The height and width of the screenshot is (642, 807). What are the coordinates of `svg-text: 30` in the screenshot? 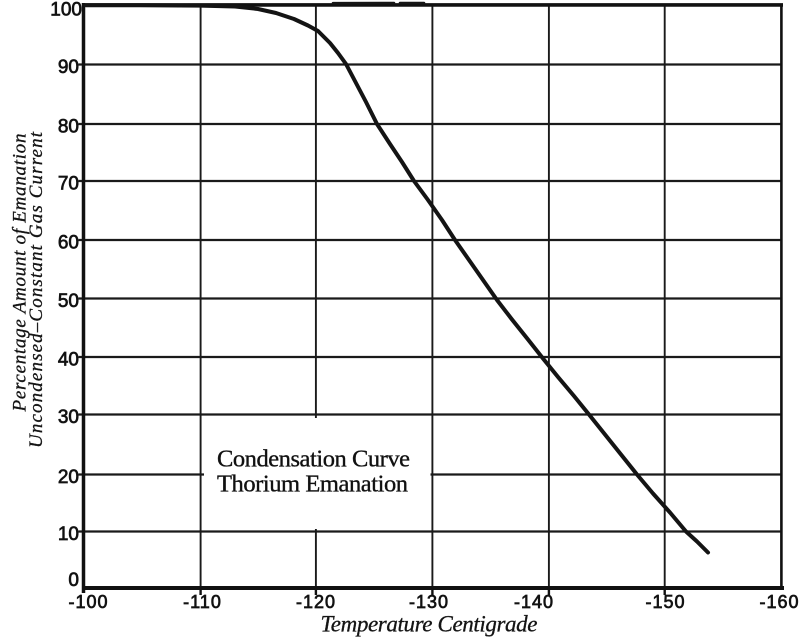 It's located at (68, 417).